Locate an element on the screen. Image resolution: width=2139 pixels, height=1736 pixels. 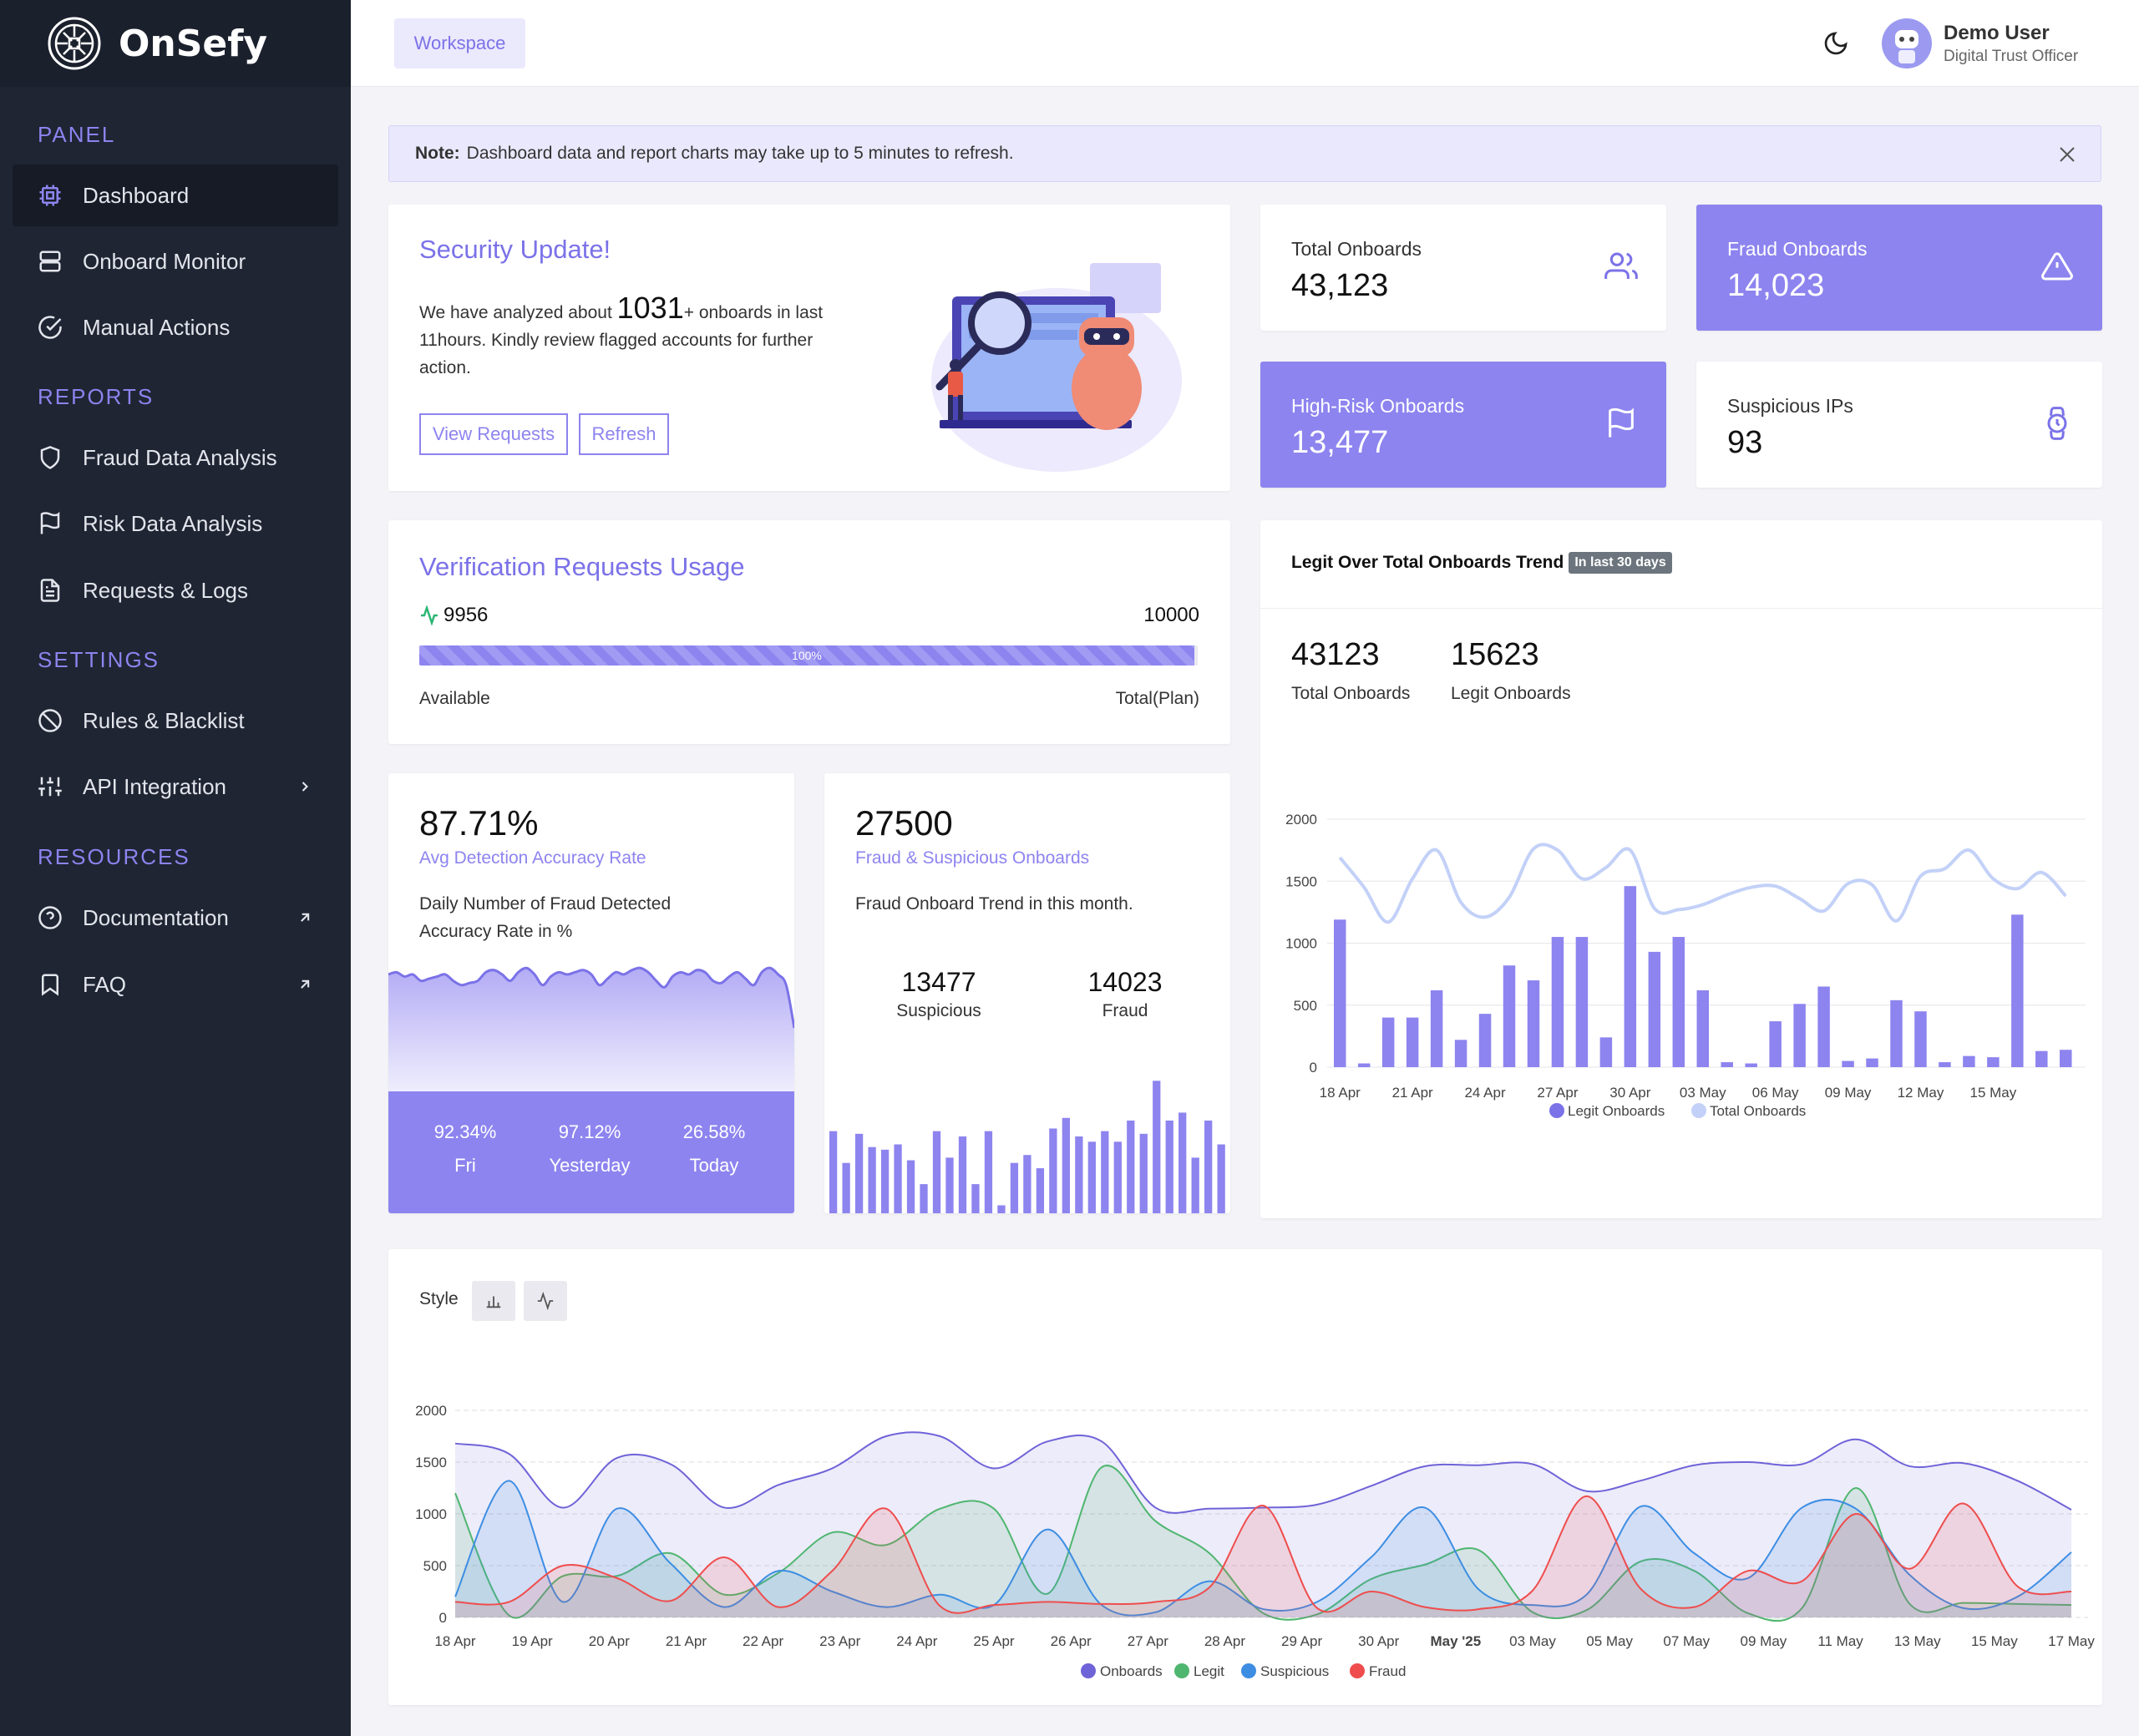
sidebar-item-faq: FAQ is located at coordinates (175, 984).